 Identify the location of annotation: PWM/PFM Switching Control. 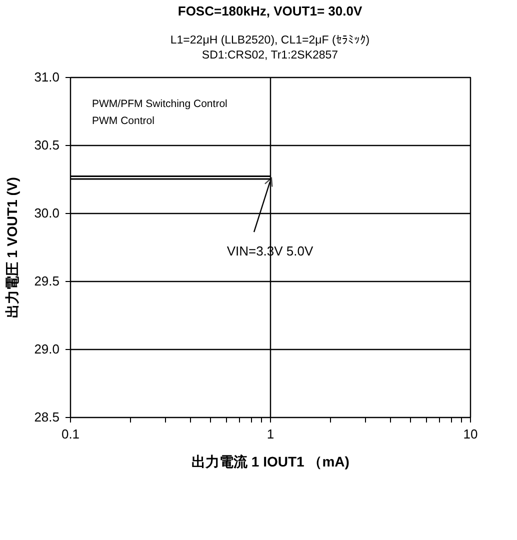
(160, 104).